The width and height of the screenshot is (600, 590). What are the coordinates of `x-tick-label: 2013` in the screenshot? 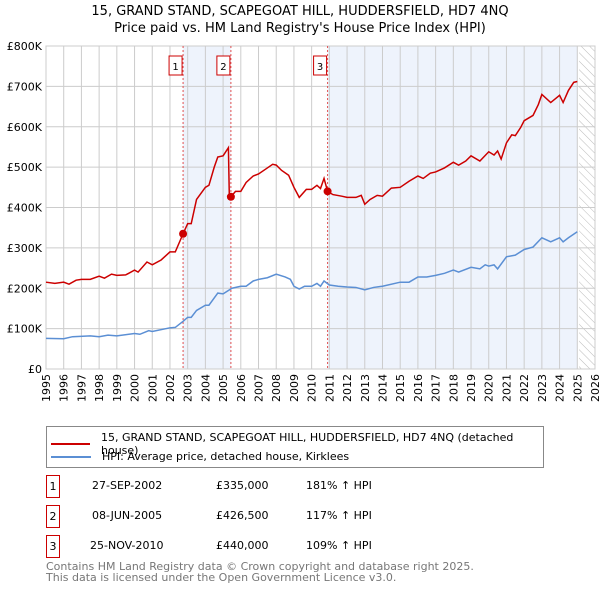 It's located at (365, 388).